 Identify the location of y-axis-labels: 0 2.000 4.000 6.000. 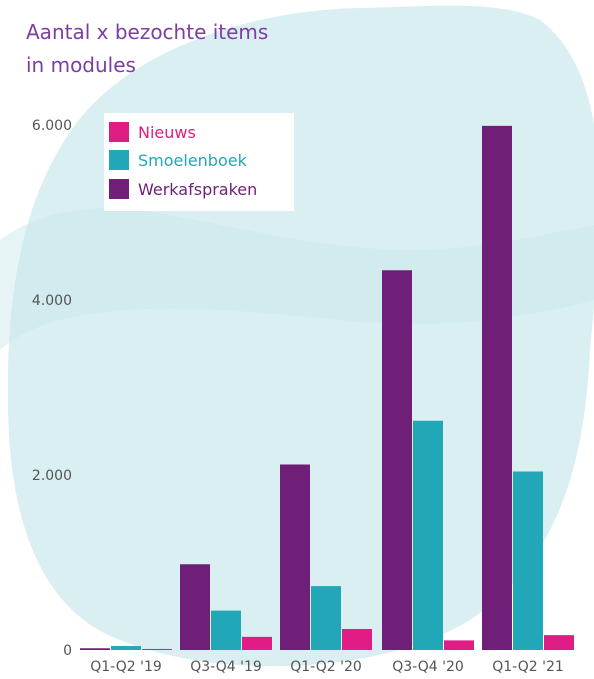
(52, 388).